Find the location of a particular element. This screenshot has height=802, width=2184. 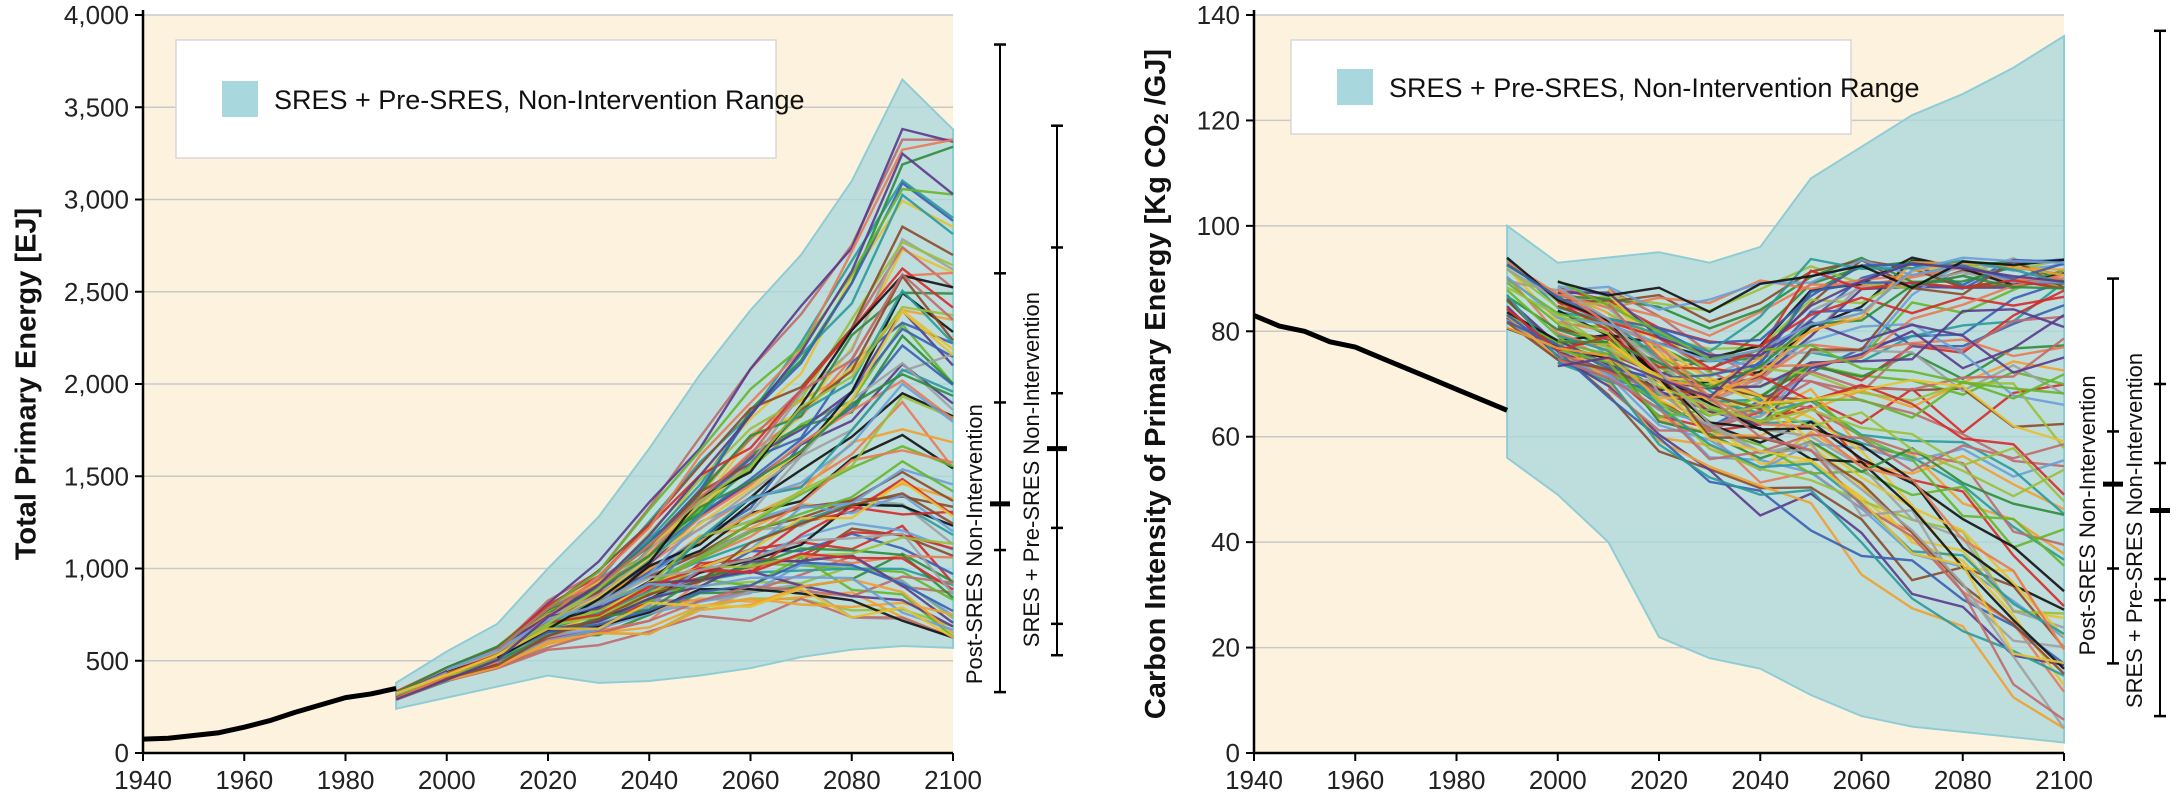

y-tick-label: 60 is located at coordinates (1225, 437).